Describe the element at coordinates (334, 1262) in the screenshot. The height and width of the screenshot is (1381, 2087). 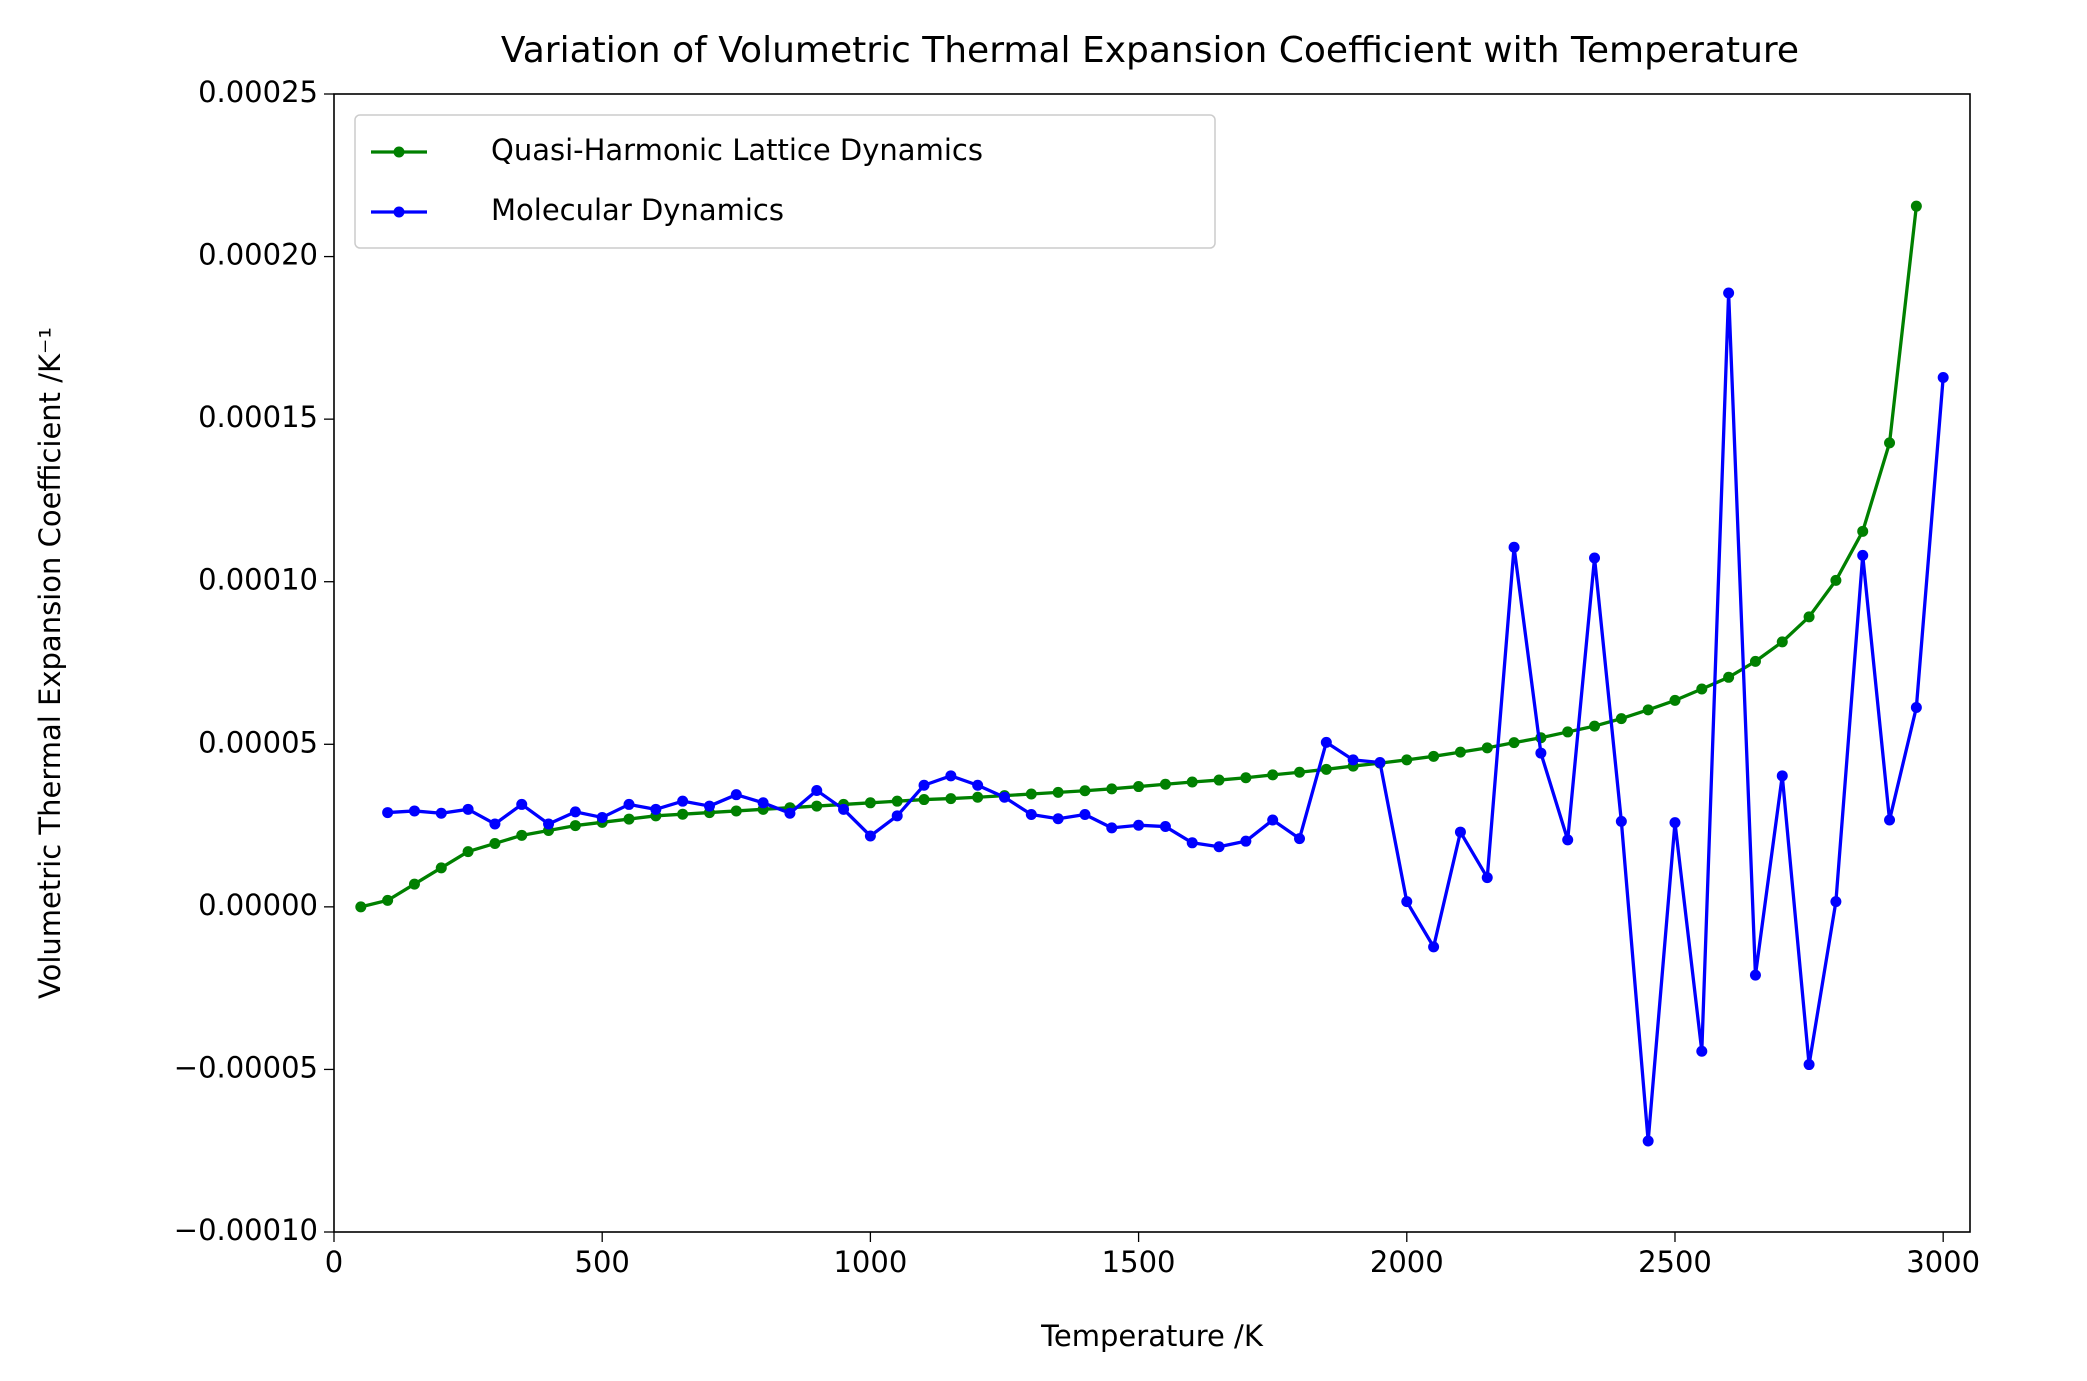
I see `x-tick-label: 0` at that location.